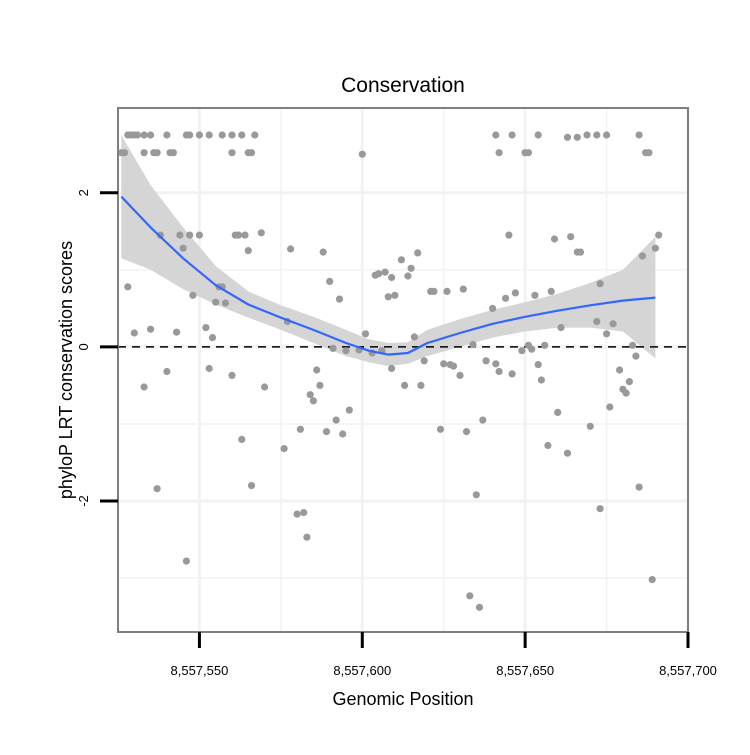  What do you see at coordinates (688, 670) in the screenshot?
I see `x-tick-label: 8,557,700` at bounding box center [688, 670].